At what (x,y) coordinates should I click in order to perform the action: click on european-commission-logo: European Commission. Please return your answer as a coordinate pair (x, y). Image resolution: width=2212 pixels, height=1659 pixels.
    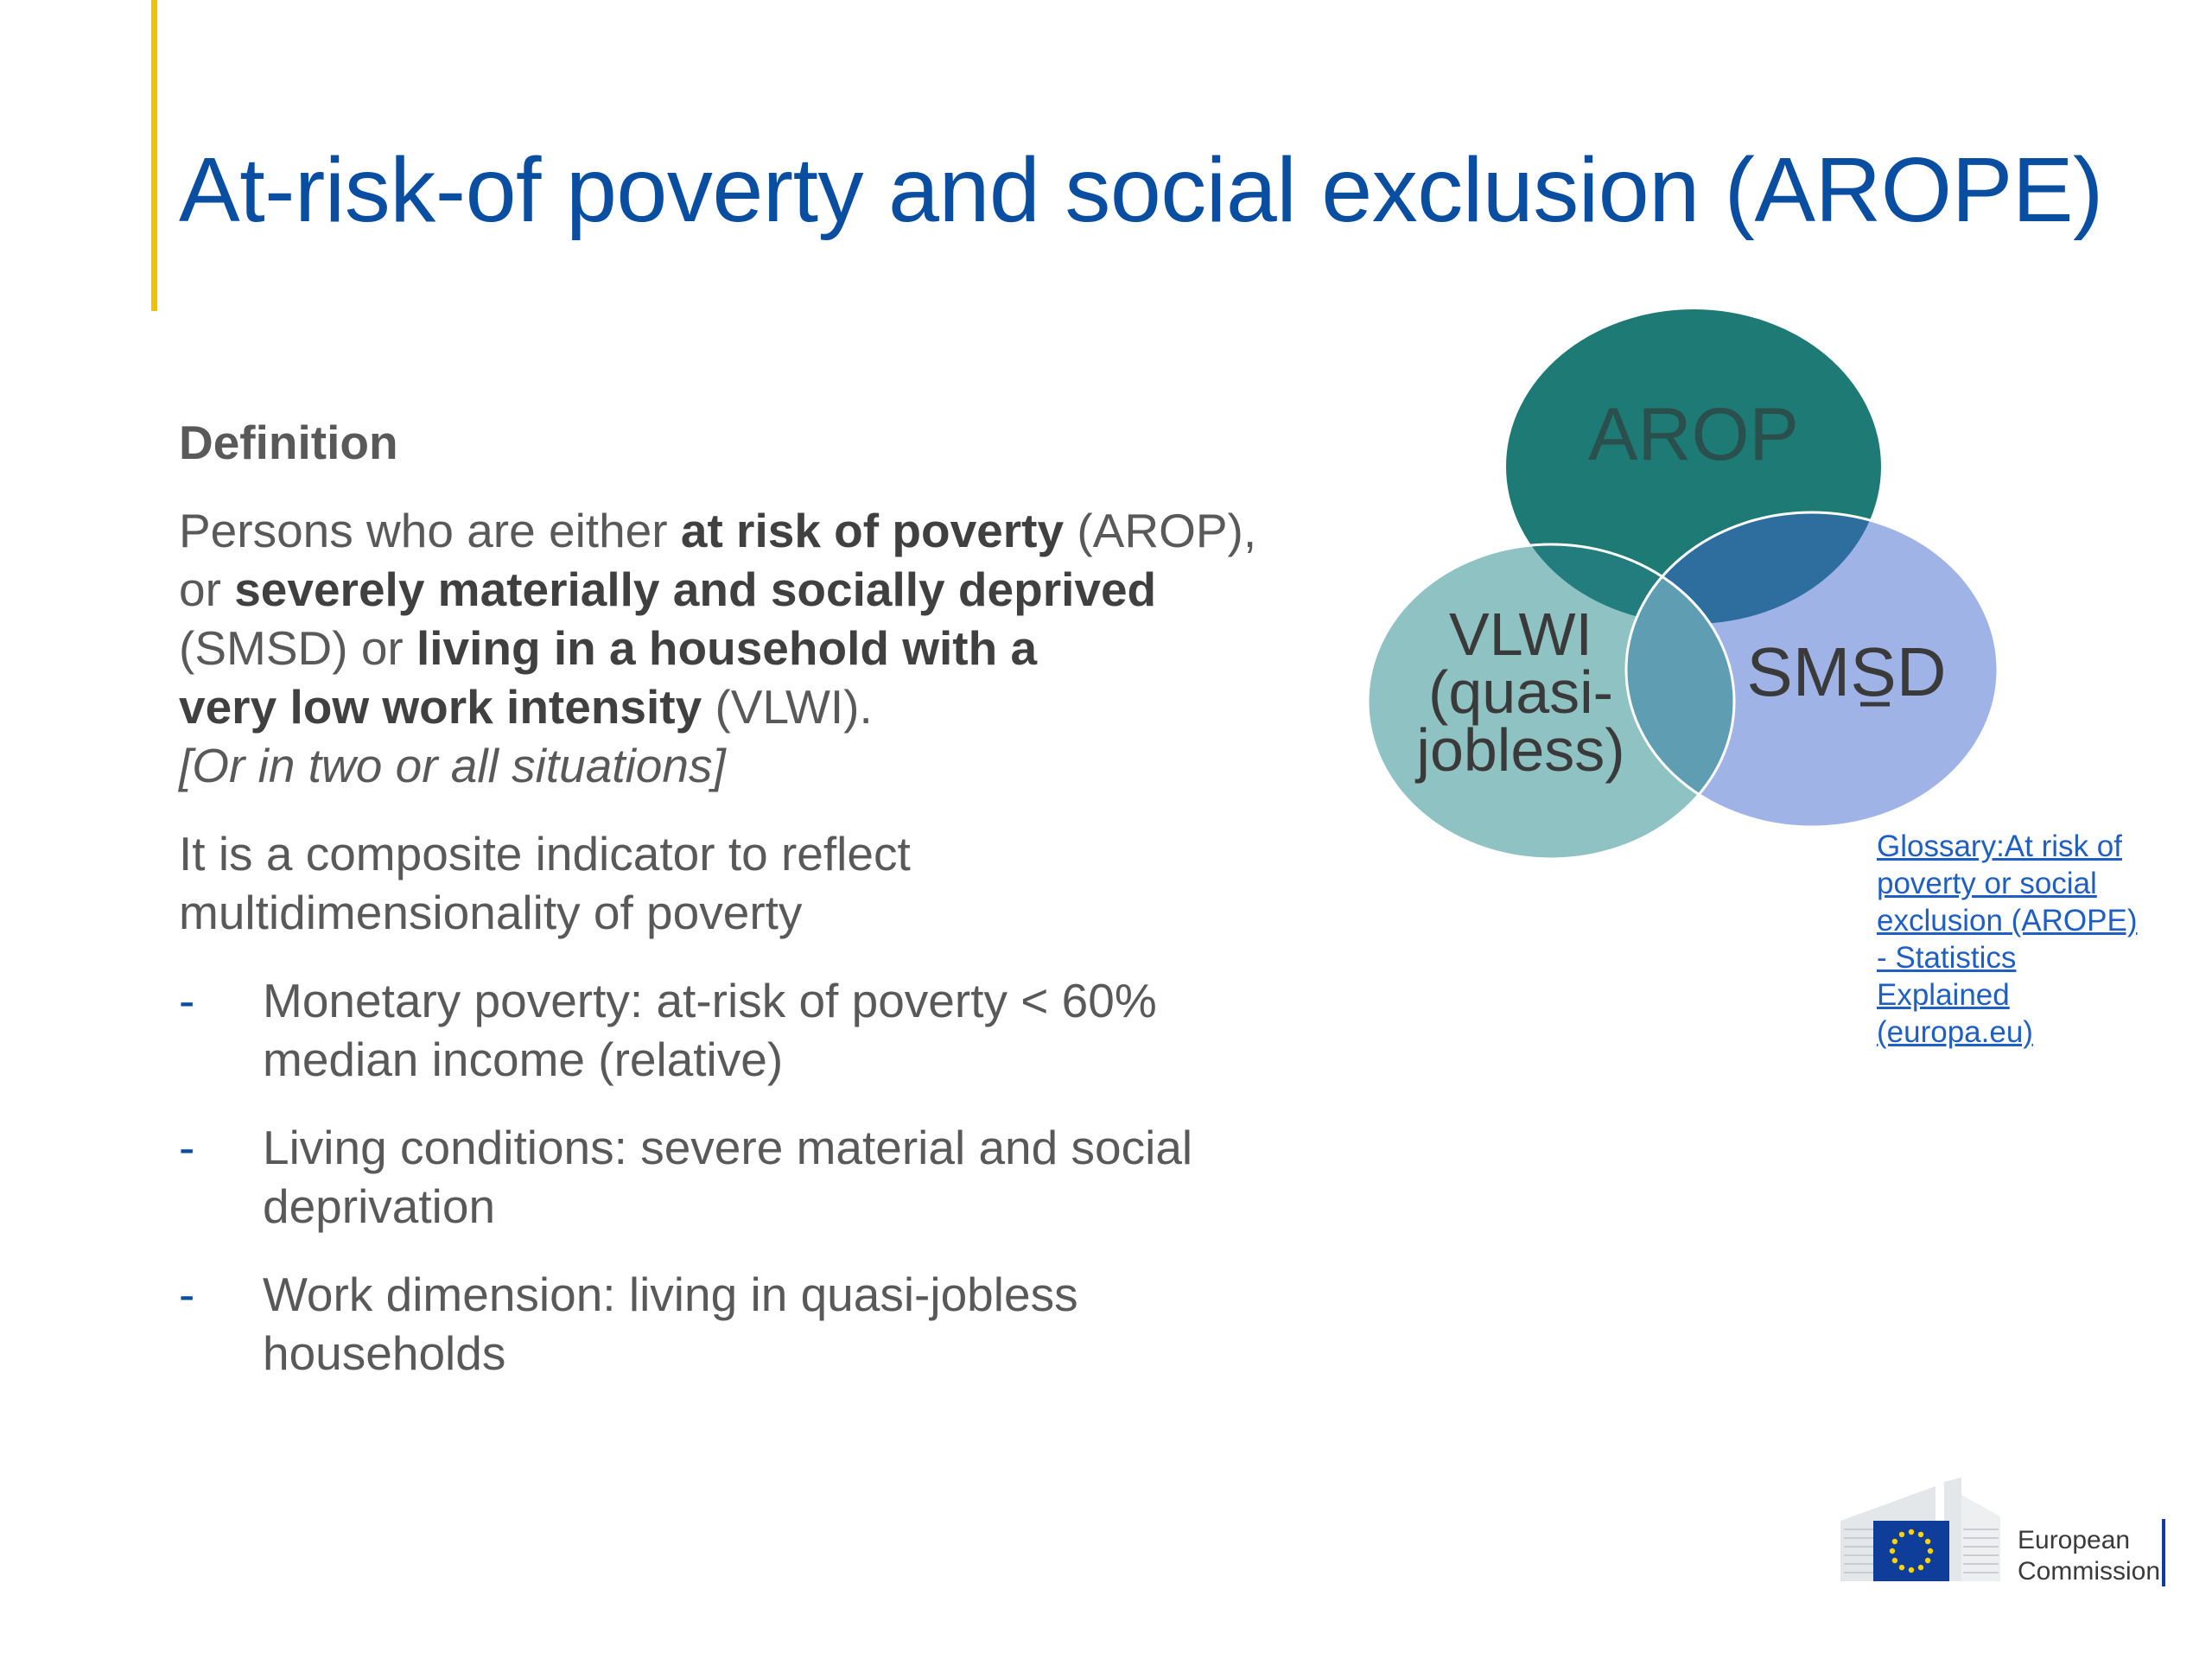
    Looking at the image, I should click on (2002, 1532).